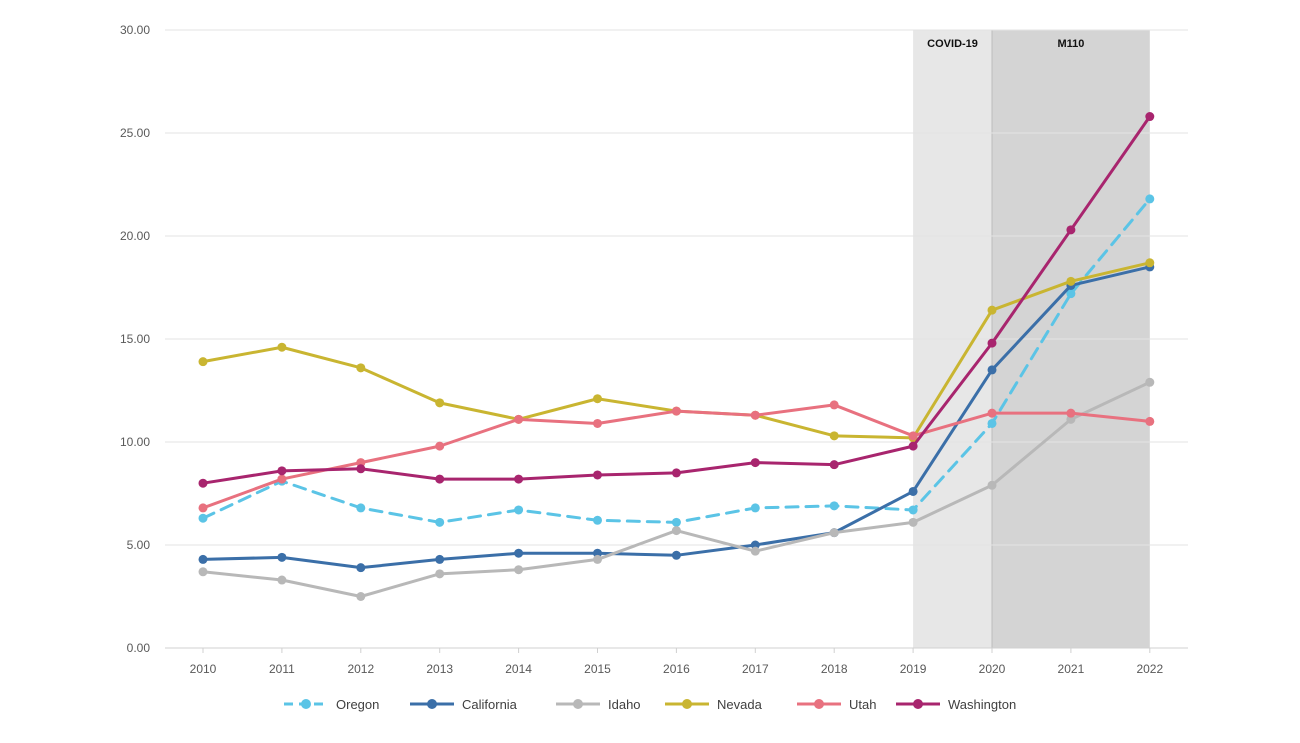 The width and height of the screenshot is (1300, 743). What do you see at coordinates (439, 669) in the screenshot?
I see `x-tick-label: 2013` at bounding box center [439, 669].